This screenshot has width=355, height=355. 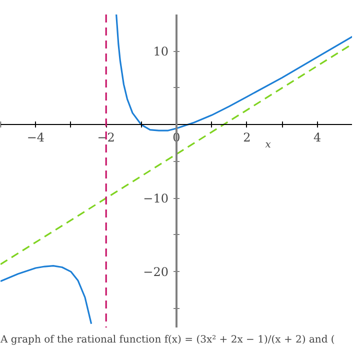 What do you see at coordinates (156, 199) in the screenshot?
I see `y-tick-label: −10` at bounding box center [156, 199].